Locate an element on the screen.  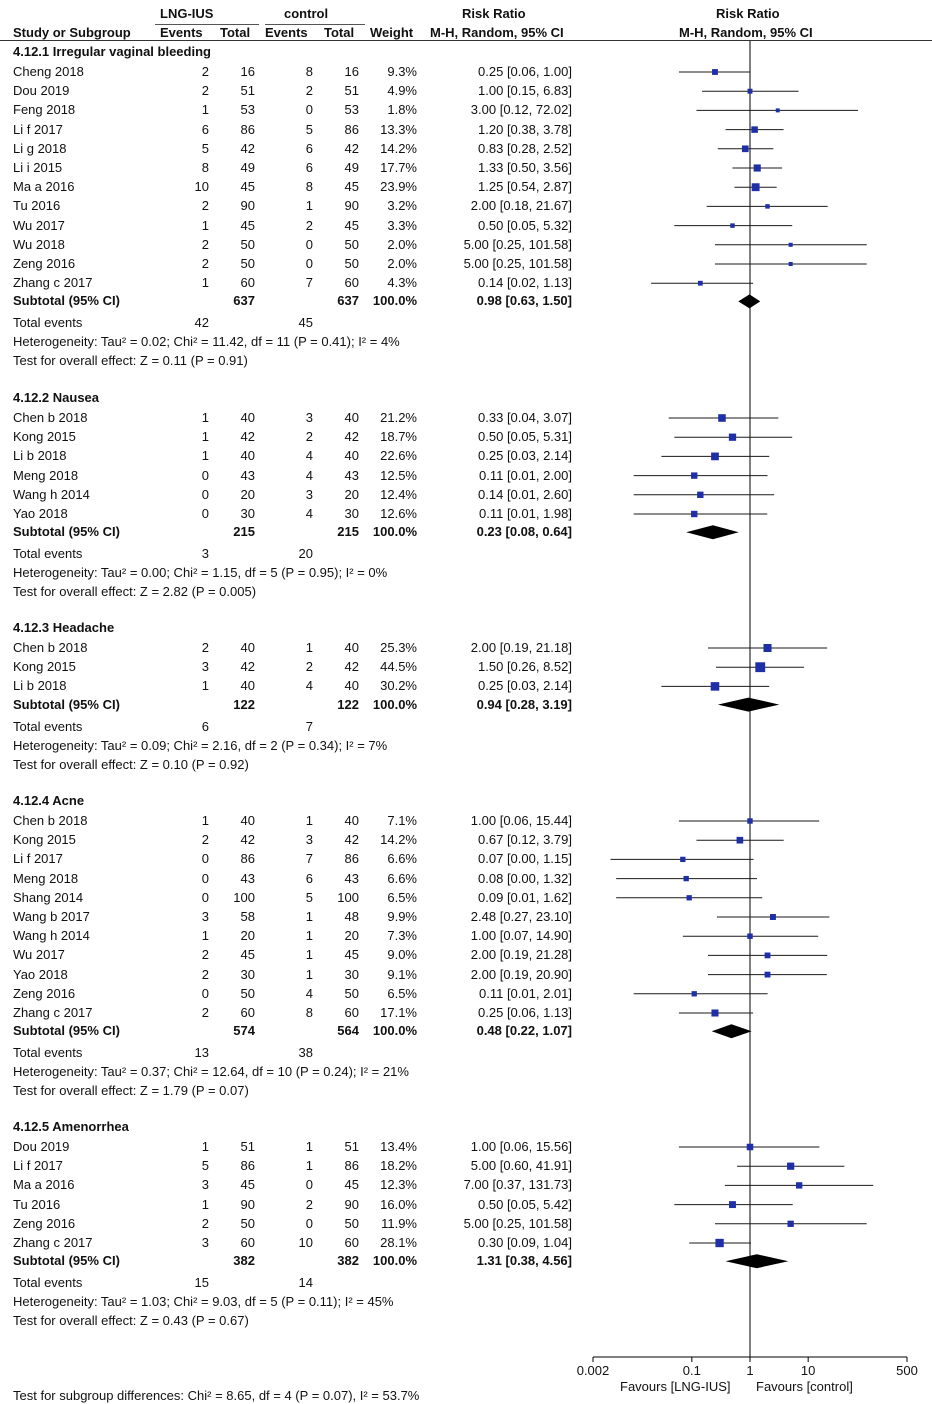
total-control: 86 is located at coordinates (351, 1166).